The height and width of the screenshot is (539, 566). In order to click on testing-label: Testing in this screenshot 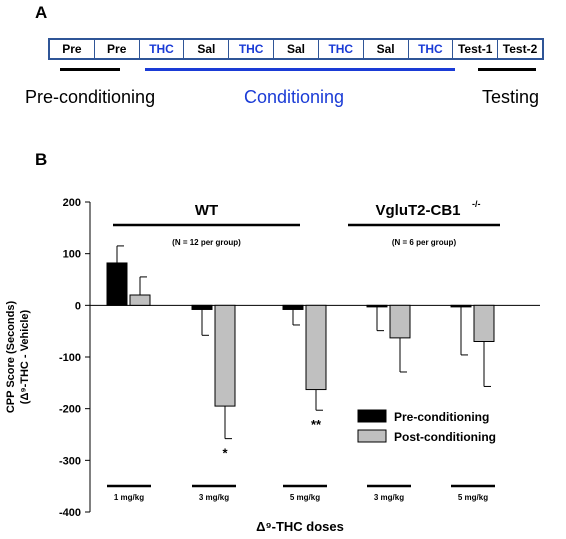, I will do `click(511, 97)`.